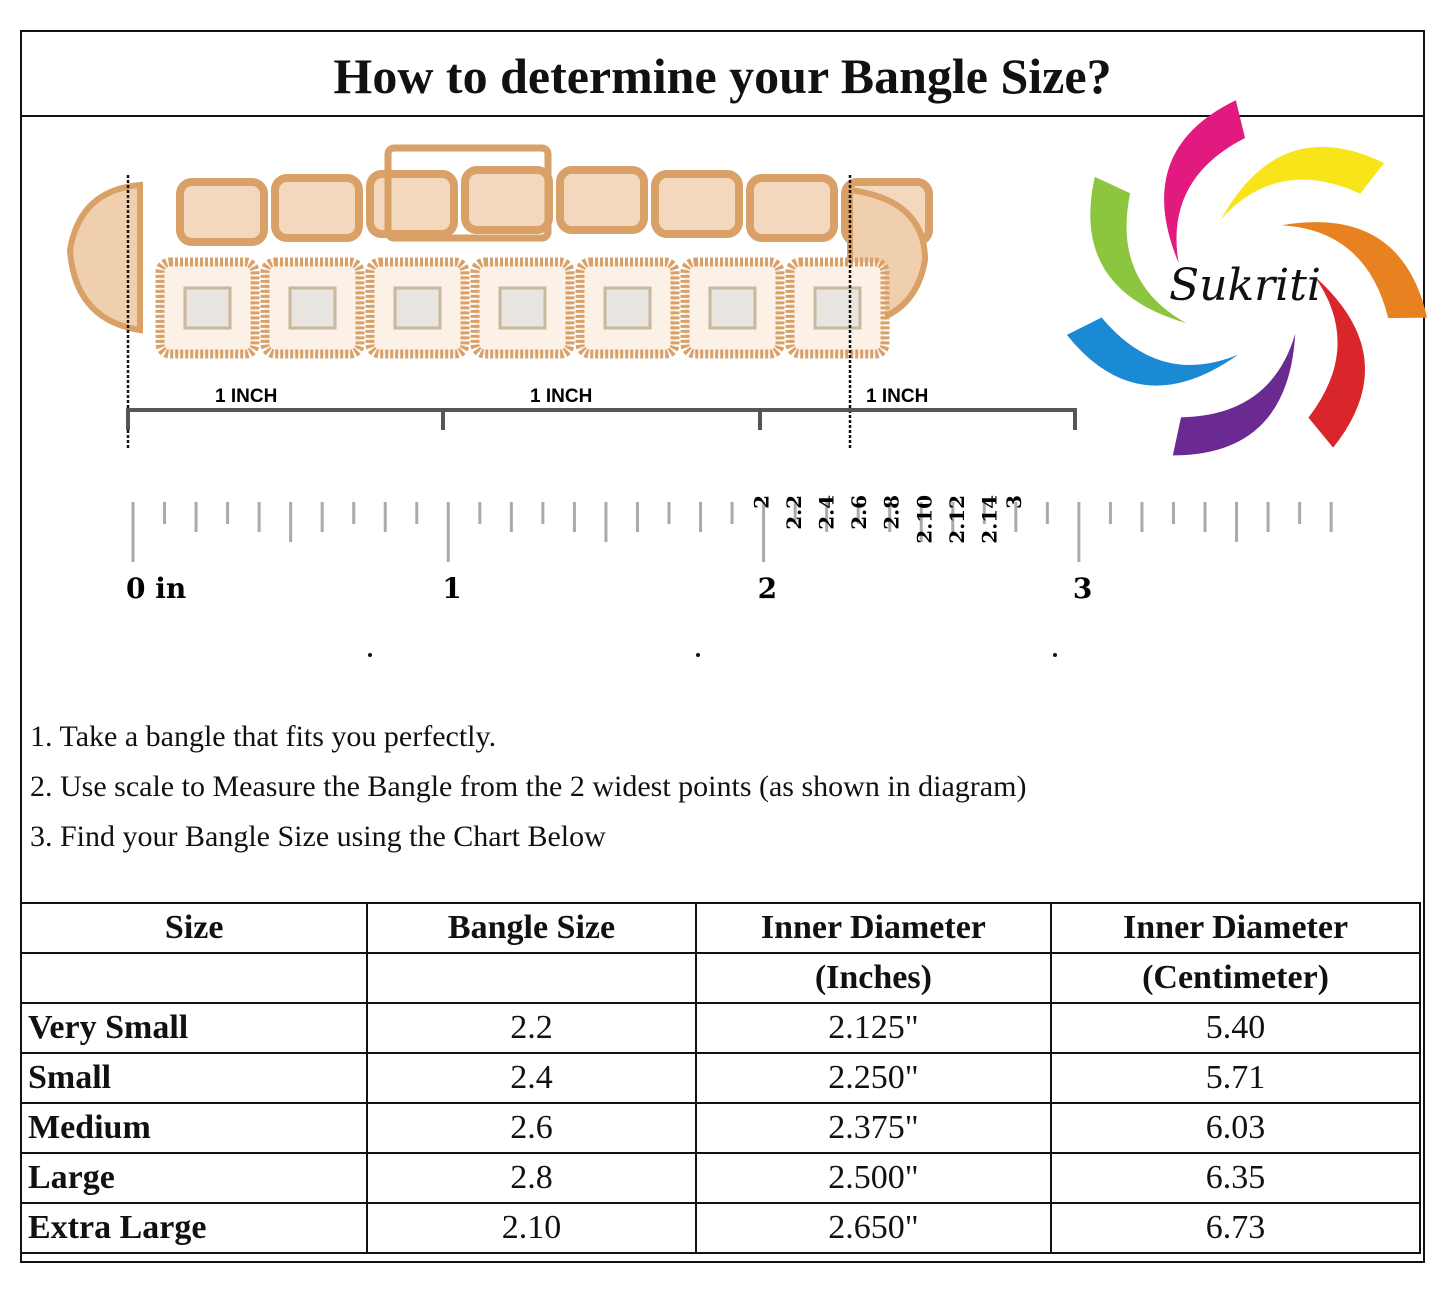 This screenshot has width=1445, height=1302. Describe the element at coordinates (531, 928) in the screenshot. I see `header-bangle-size: Bangle Size` at that location.